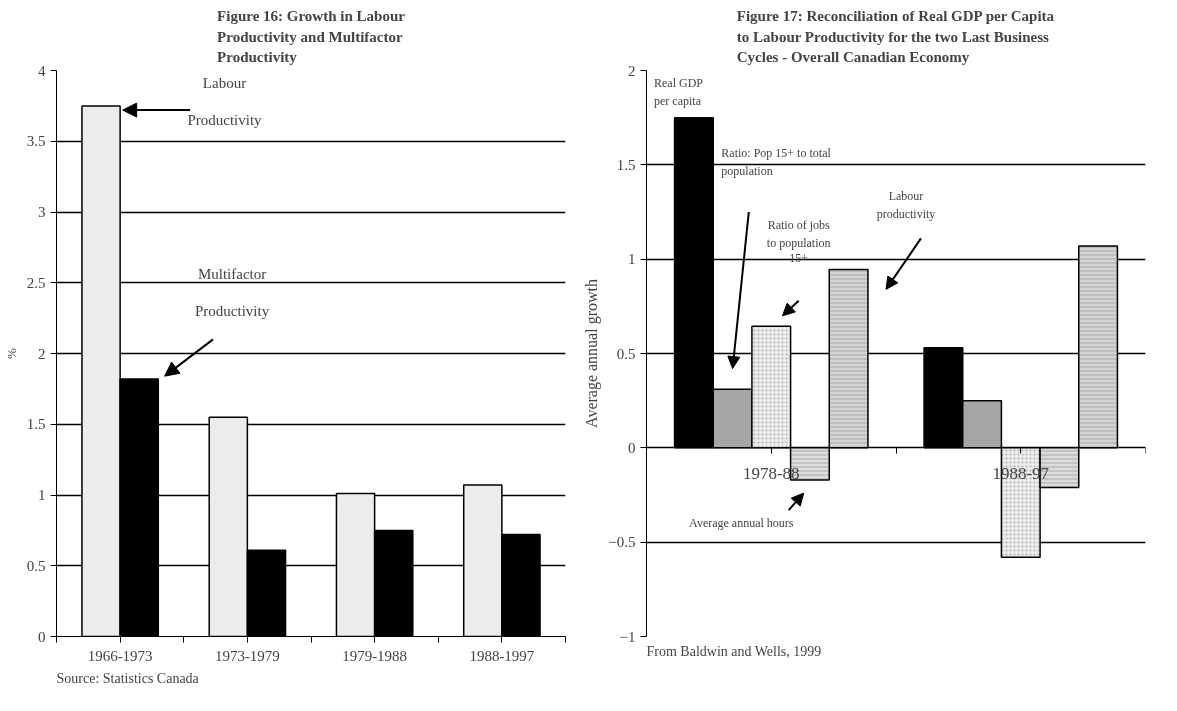 The width and height of the screenshot is (1177, 711). What do you see at coordinates (42, 212) in the screenshot?
I see `y-tick-label: 3` at bounding box center [42, 212].